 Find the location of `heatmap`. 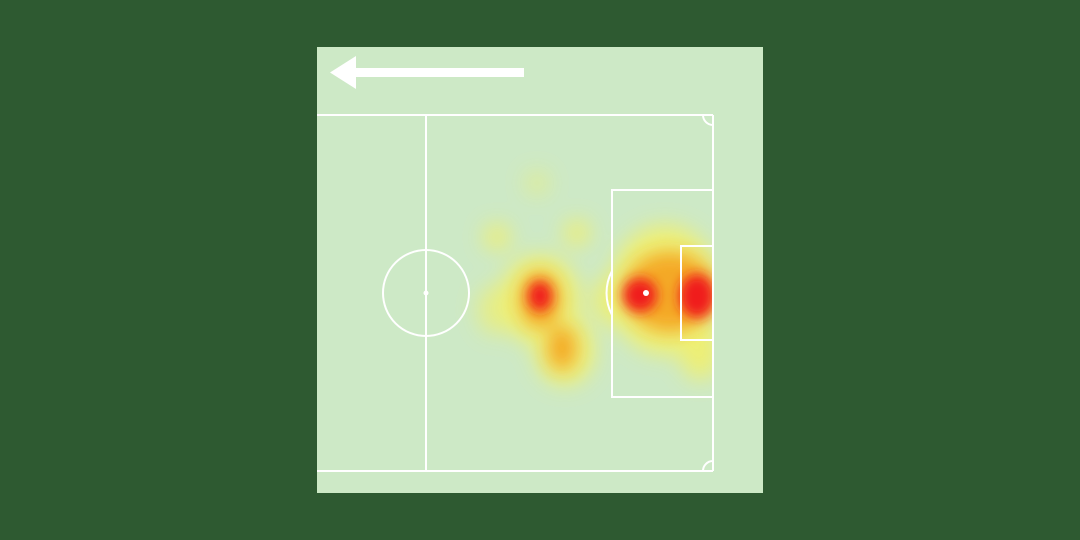

heatmap is located at coordinates (595, 278).